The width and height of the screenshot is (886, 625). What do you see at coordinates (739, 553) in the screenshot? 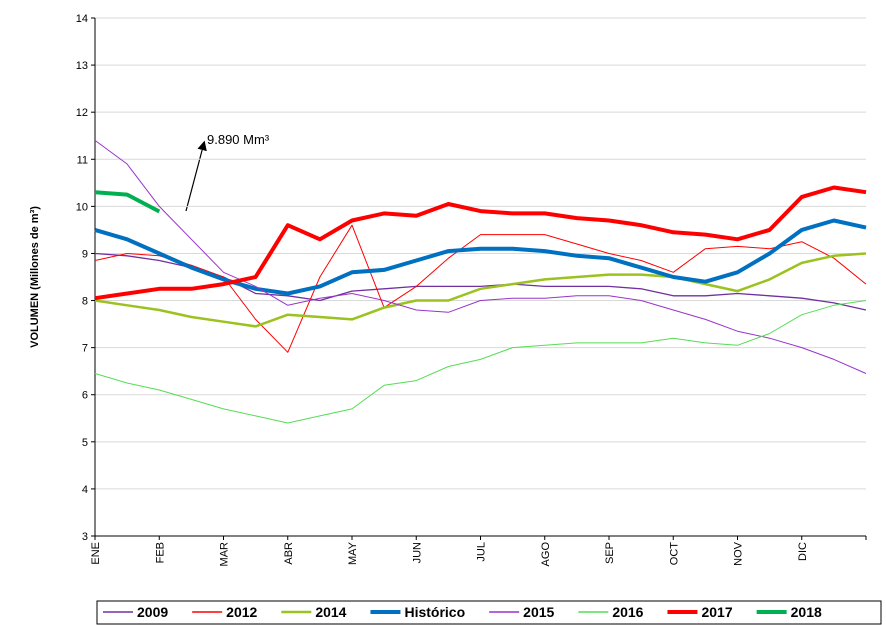
I see `x-tick-label: NOV` at bounding box center [739, 553].